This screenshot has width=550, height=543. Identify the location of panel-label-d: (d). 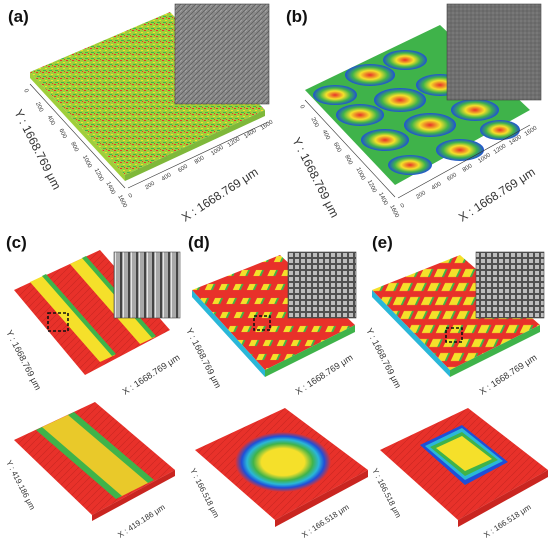
(199, 242).